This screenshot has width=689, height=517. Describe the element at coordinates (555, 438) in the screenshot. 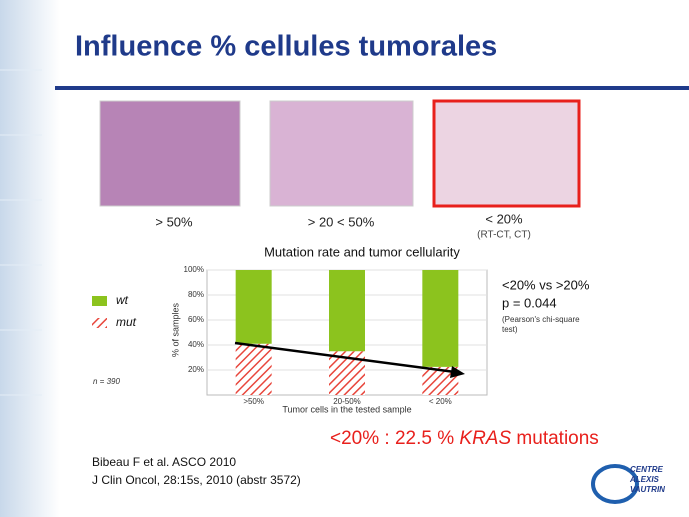

I see `conclusion-part: mutations` at that location.